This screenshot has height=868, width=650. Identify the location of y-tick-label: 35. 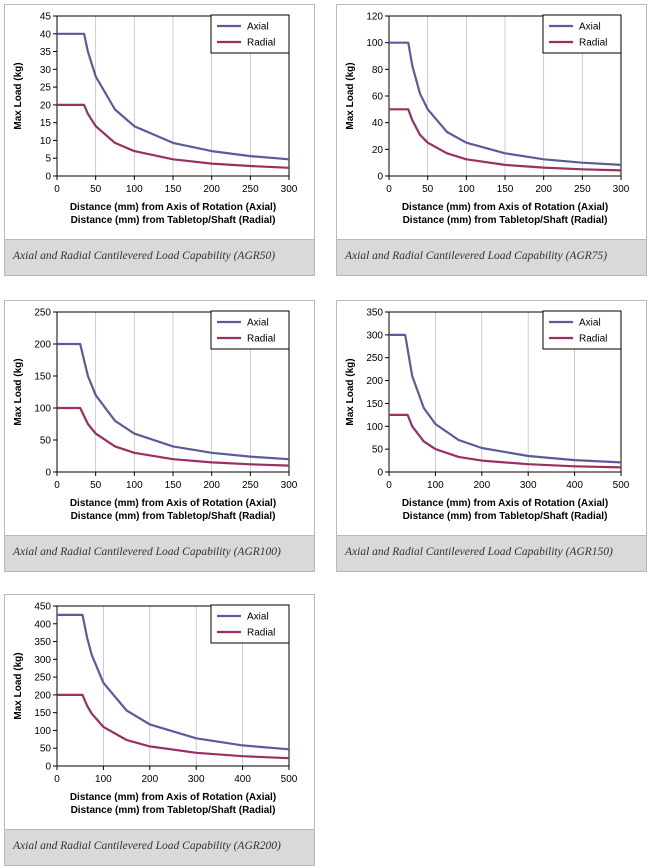
(46, 52).